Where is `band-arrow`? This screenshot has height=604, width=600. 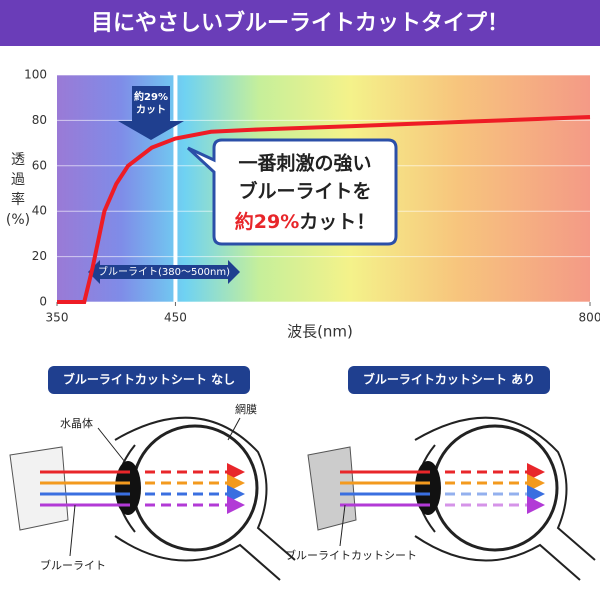 band-arrow is located at coordinates (164, 272).